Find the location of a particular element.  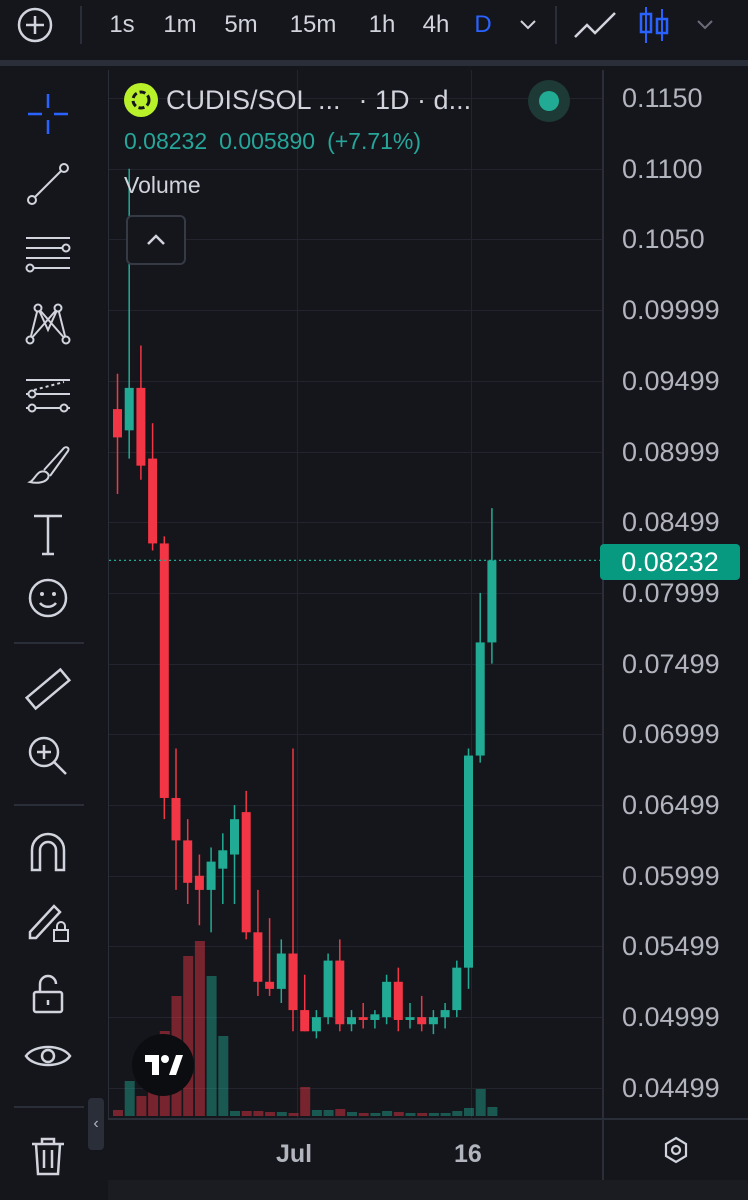

price-change-pct: (+7.71%) is located at coordinates (374, 141).